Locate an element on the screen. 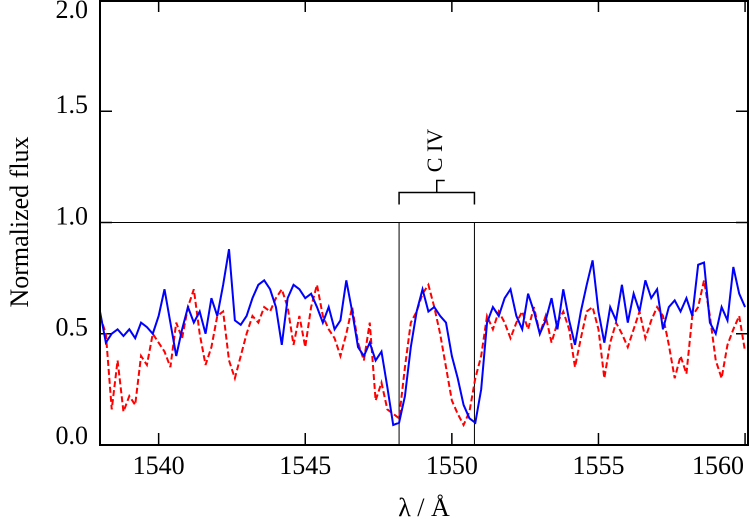 Image resolution: width=749 pixels, height=528 pixels. y-axis-label: Normalized flux is located at coordinates (19, 221).